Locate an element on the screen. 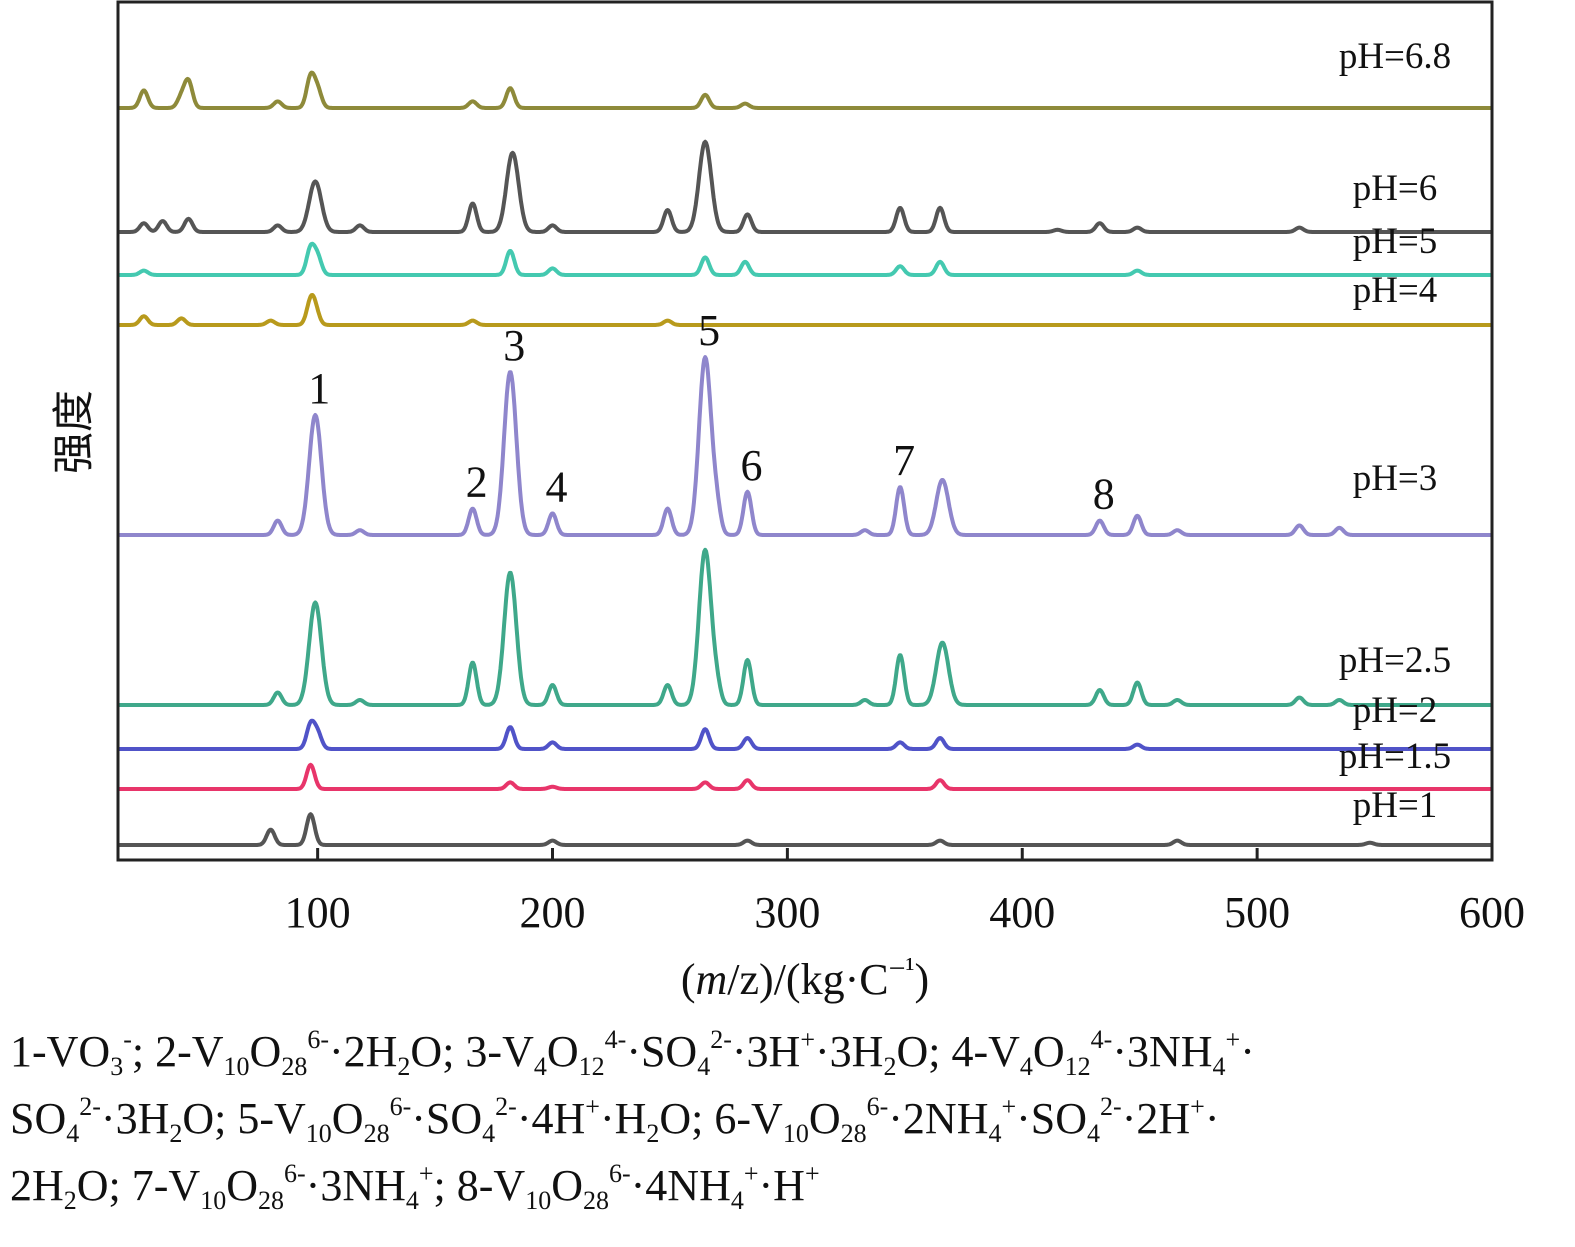 Image resolution: width=1575 pixels, height=1247 pixels. peak-label: 7 is located at coordinates (904, 460).